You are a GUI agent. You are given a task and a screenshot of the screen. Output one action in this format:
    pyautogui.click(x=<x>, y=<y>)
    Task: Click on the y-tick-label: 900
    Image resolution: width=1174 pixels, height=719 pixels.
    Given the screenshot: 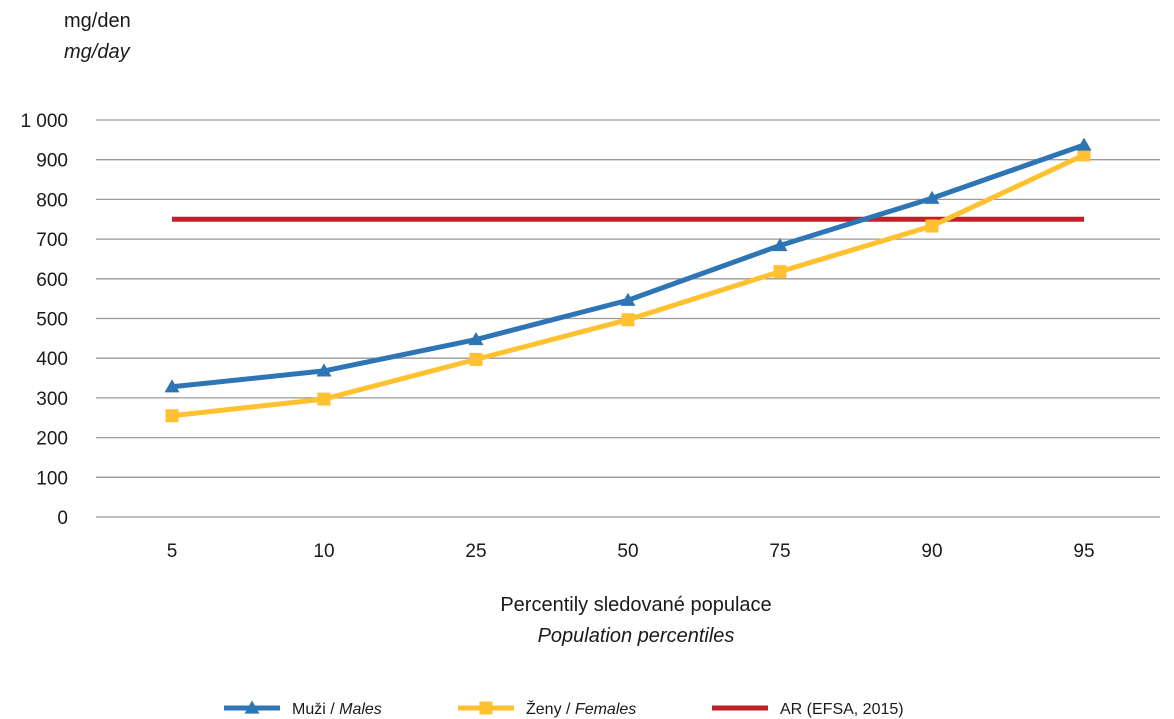 What is the action you would take?
    pyautogui.click(x=52, y=161)
    